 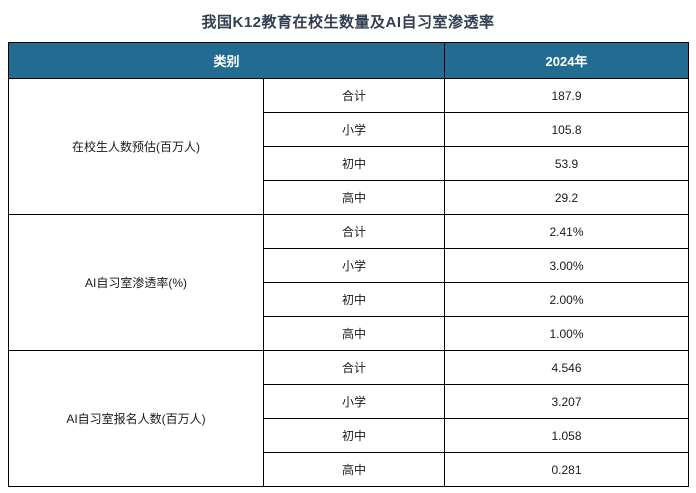 I want to click on value-cell: 4.546, so click(x=567, y=367).